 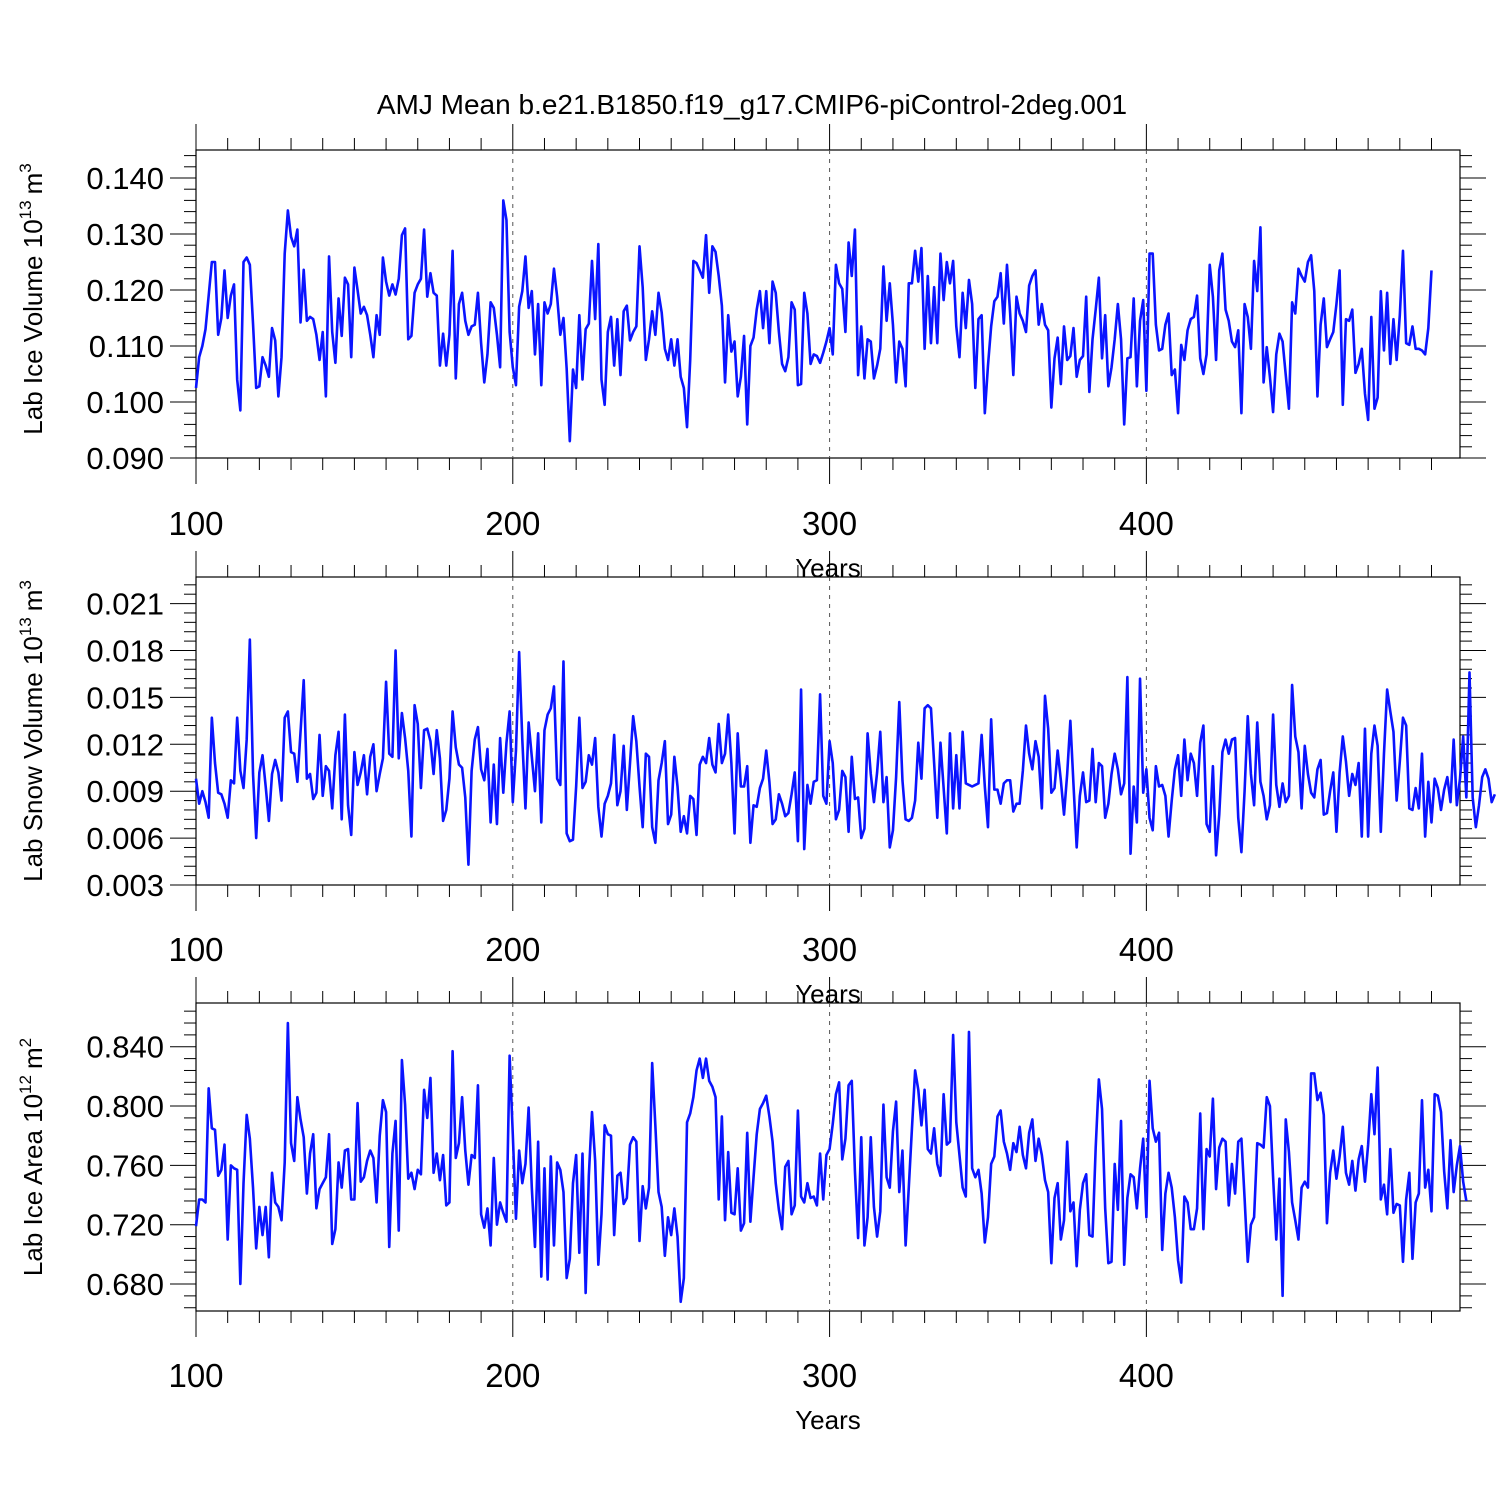 What do you see at coordinates (125, 458) in the screenshot?
I see `y-tick-label: 0.090` at bounding box center [125, 458].